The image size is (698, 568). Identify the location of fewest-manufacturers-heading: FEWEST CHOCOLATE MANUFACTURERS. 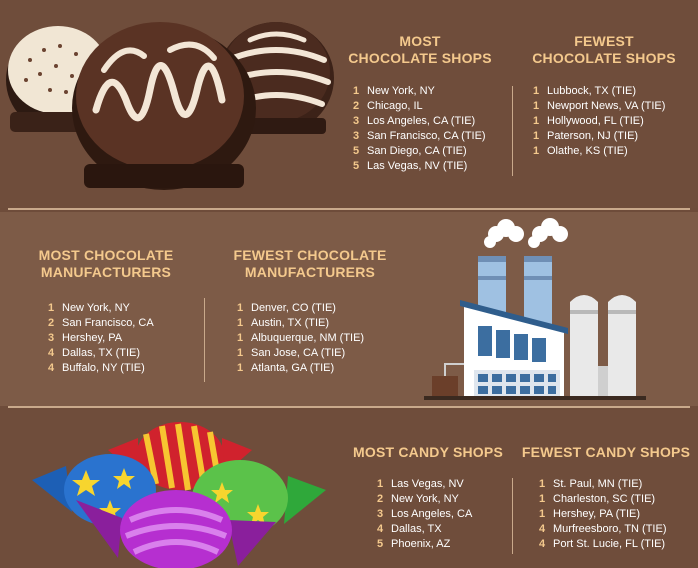
(310, 264).